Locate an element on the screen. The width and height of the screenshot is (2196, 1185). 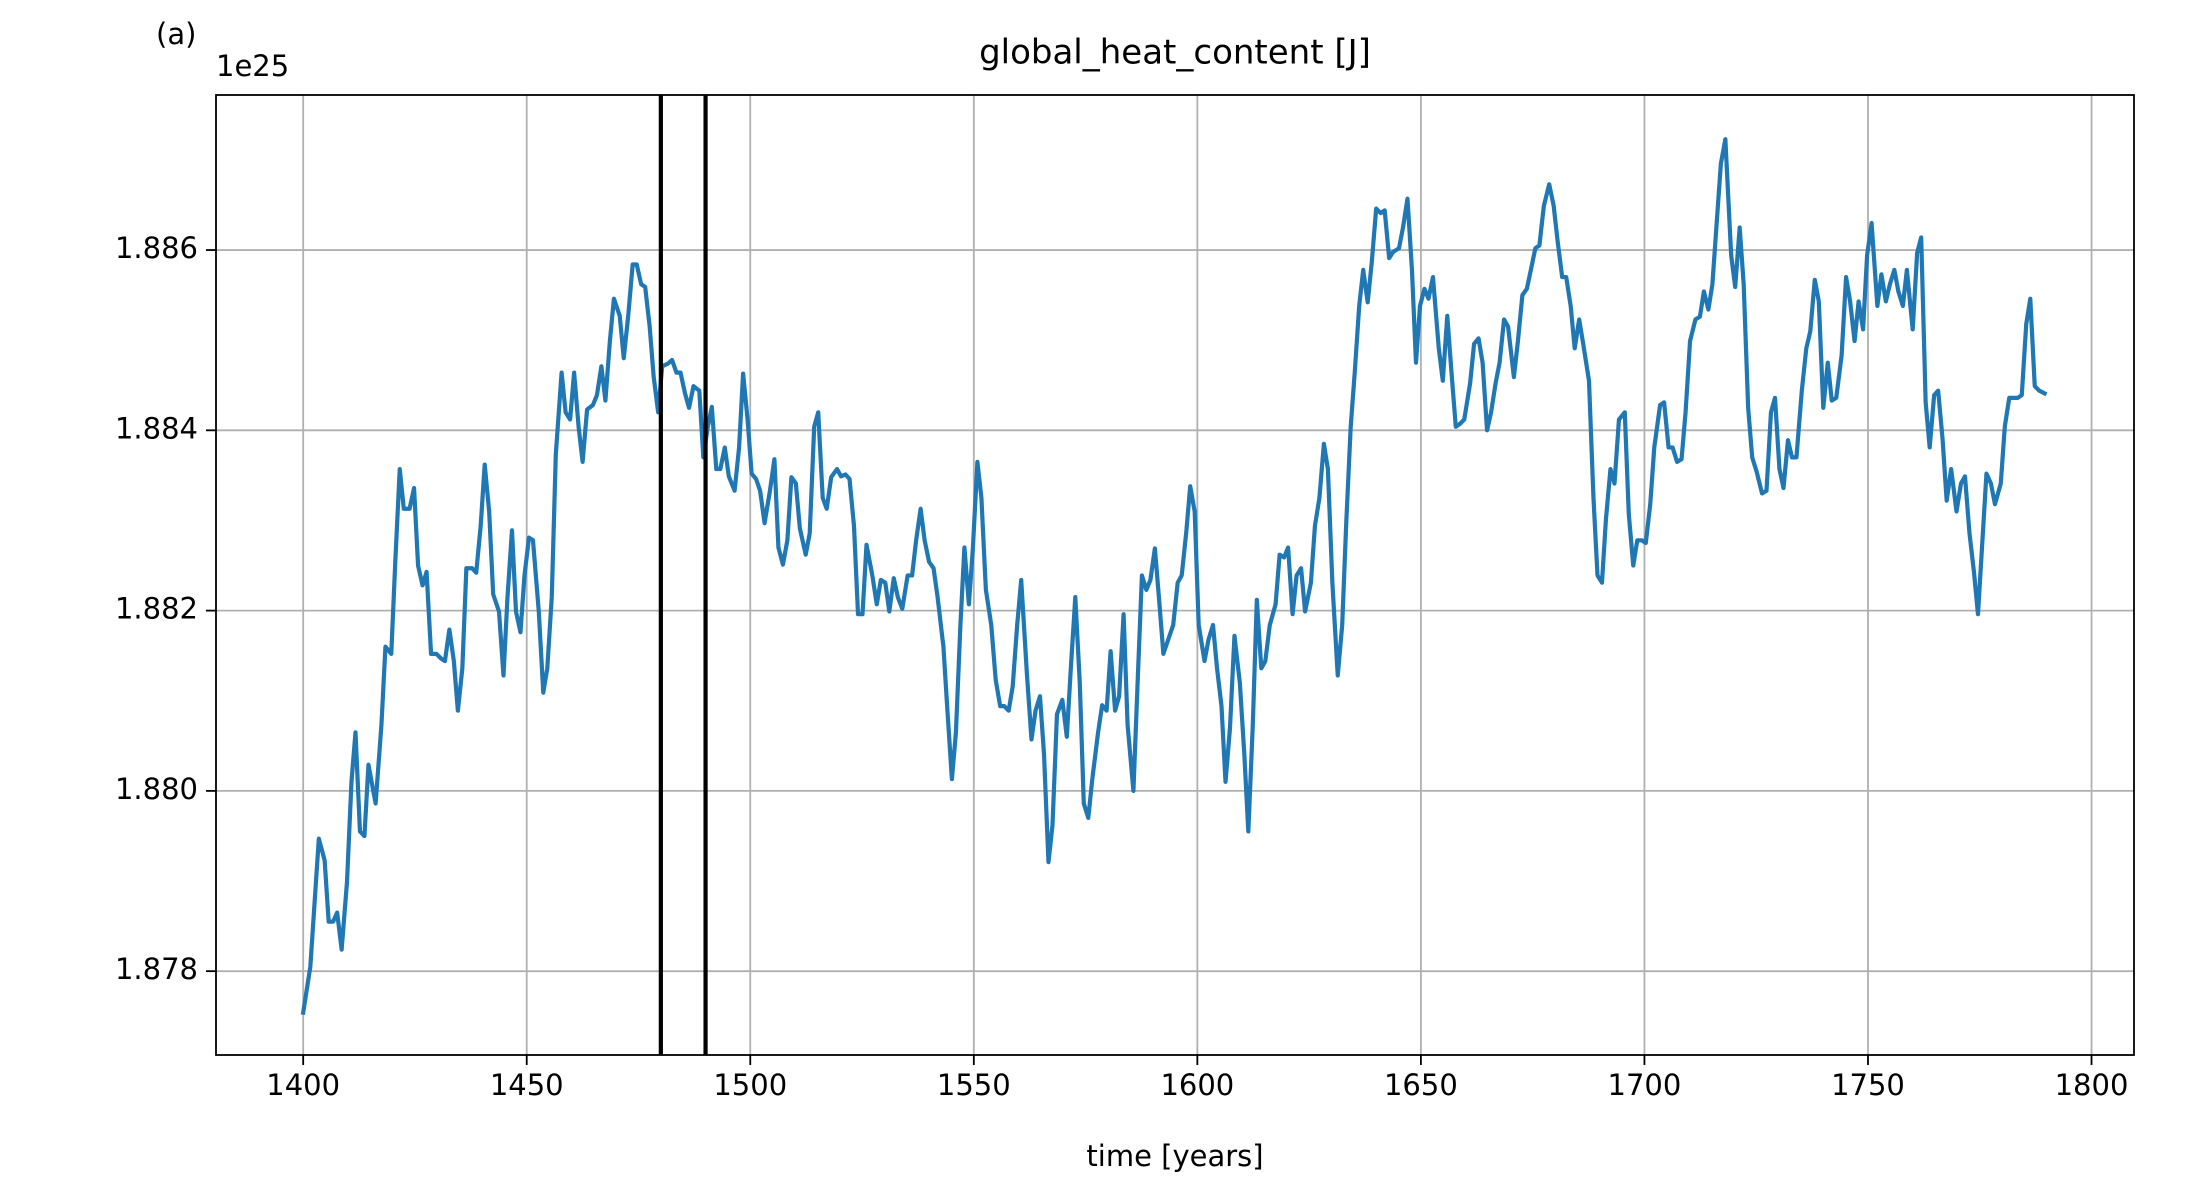
x-tick-label: 1550 is located at coordinates (974, 1085).